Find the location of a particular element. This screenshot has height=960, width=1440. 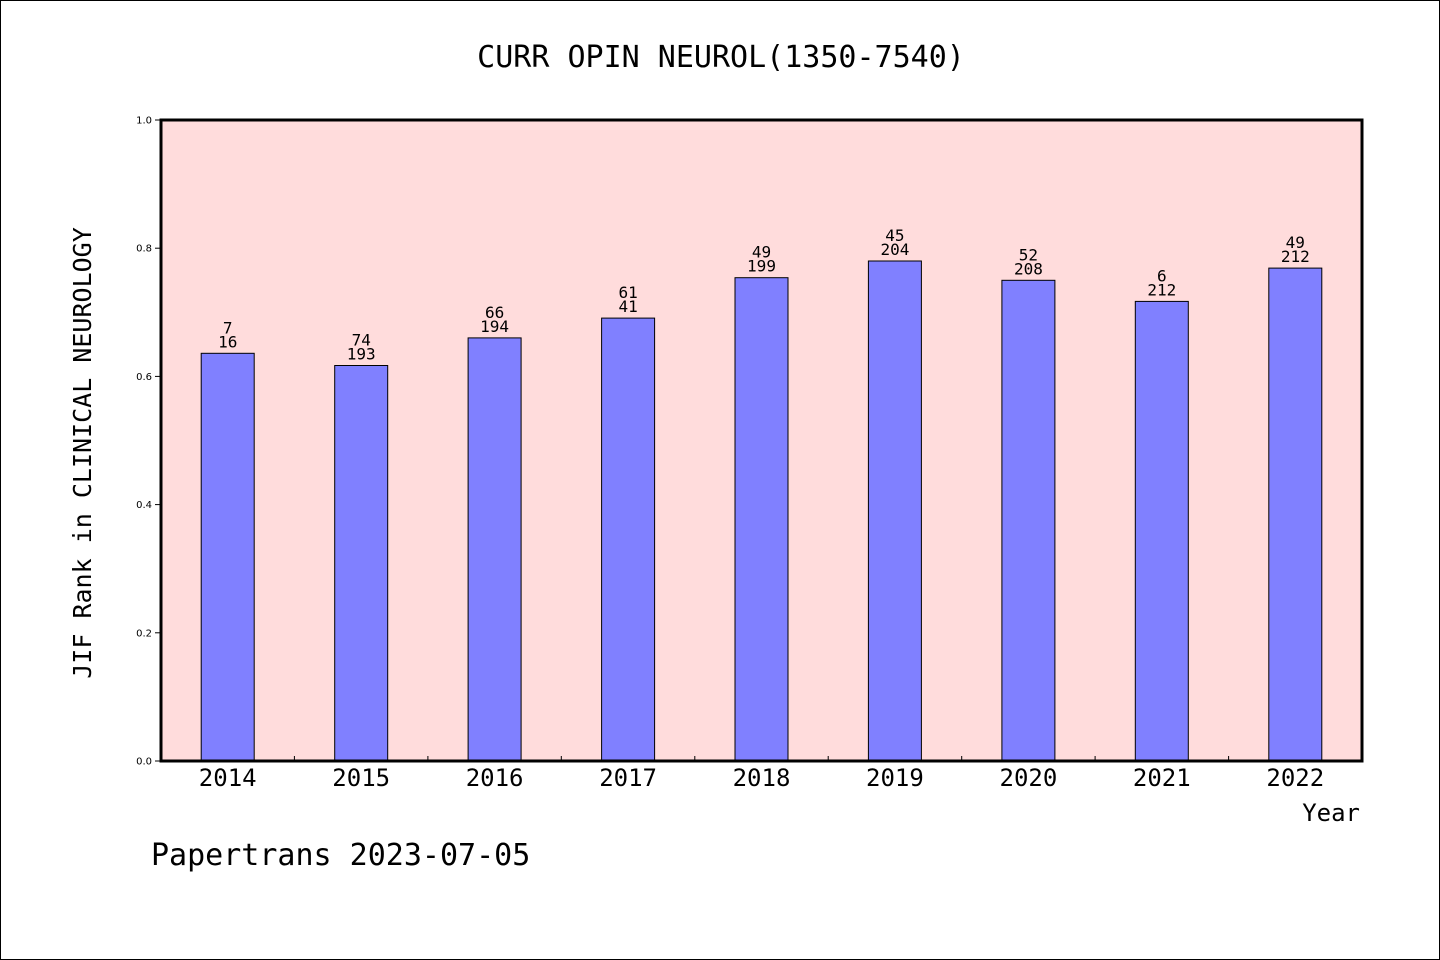

y-tick-label: 0.0 is located at coordinates (144, 762).